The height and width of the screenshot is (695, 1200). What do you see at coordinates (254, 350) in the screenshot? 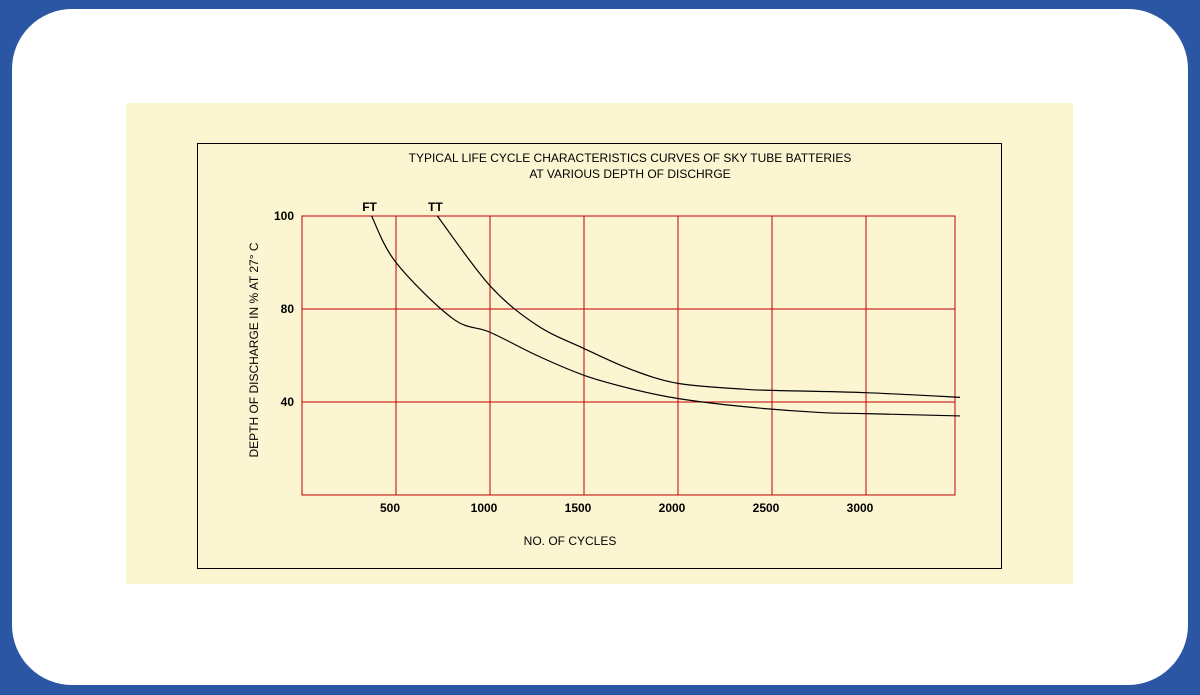
I see `y-axis-label: DEPTH OF DISCHARGE IN % AT 27° C` at bounding box center [254, 350].